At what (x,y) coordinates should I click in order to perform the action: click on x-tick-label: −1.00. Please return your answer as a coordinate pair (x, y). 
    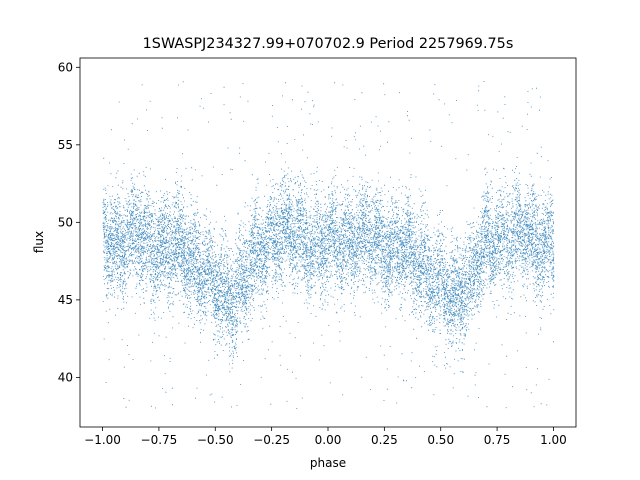
    Looking at the image, I should click on (102, 440).